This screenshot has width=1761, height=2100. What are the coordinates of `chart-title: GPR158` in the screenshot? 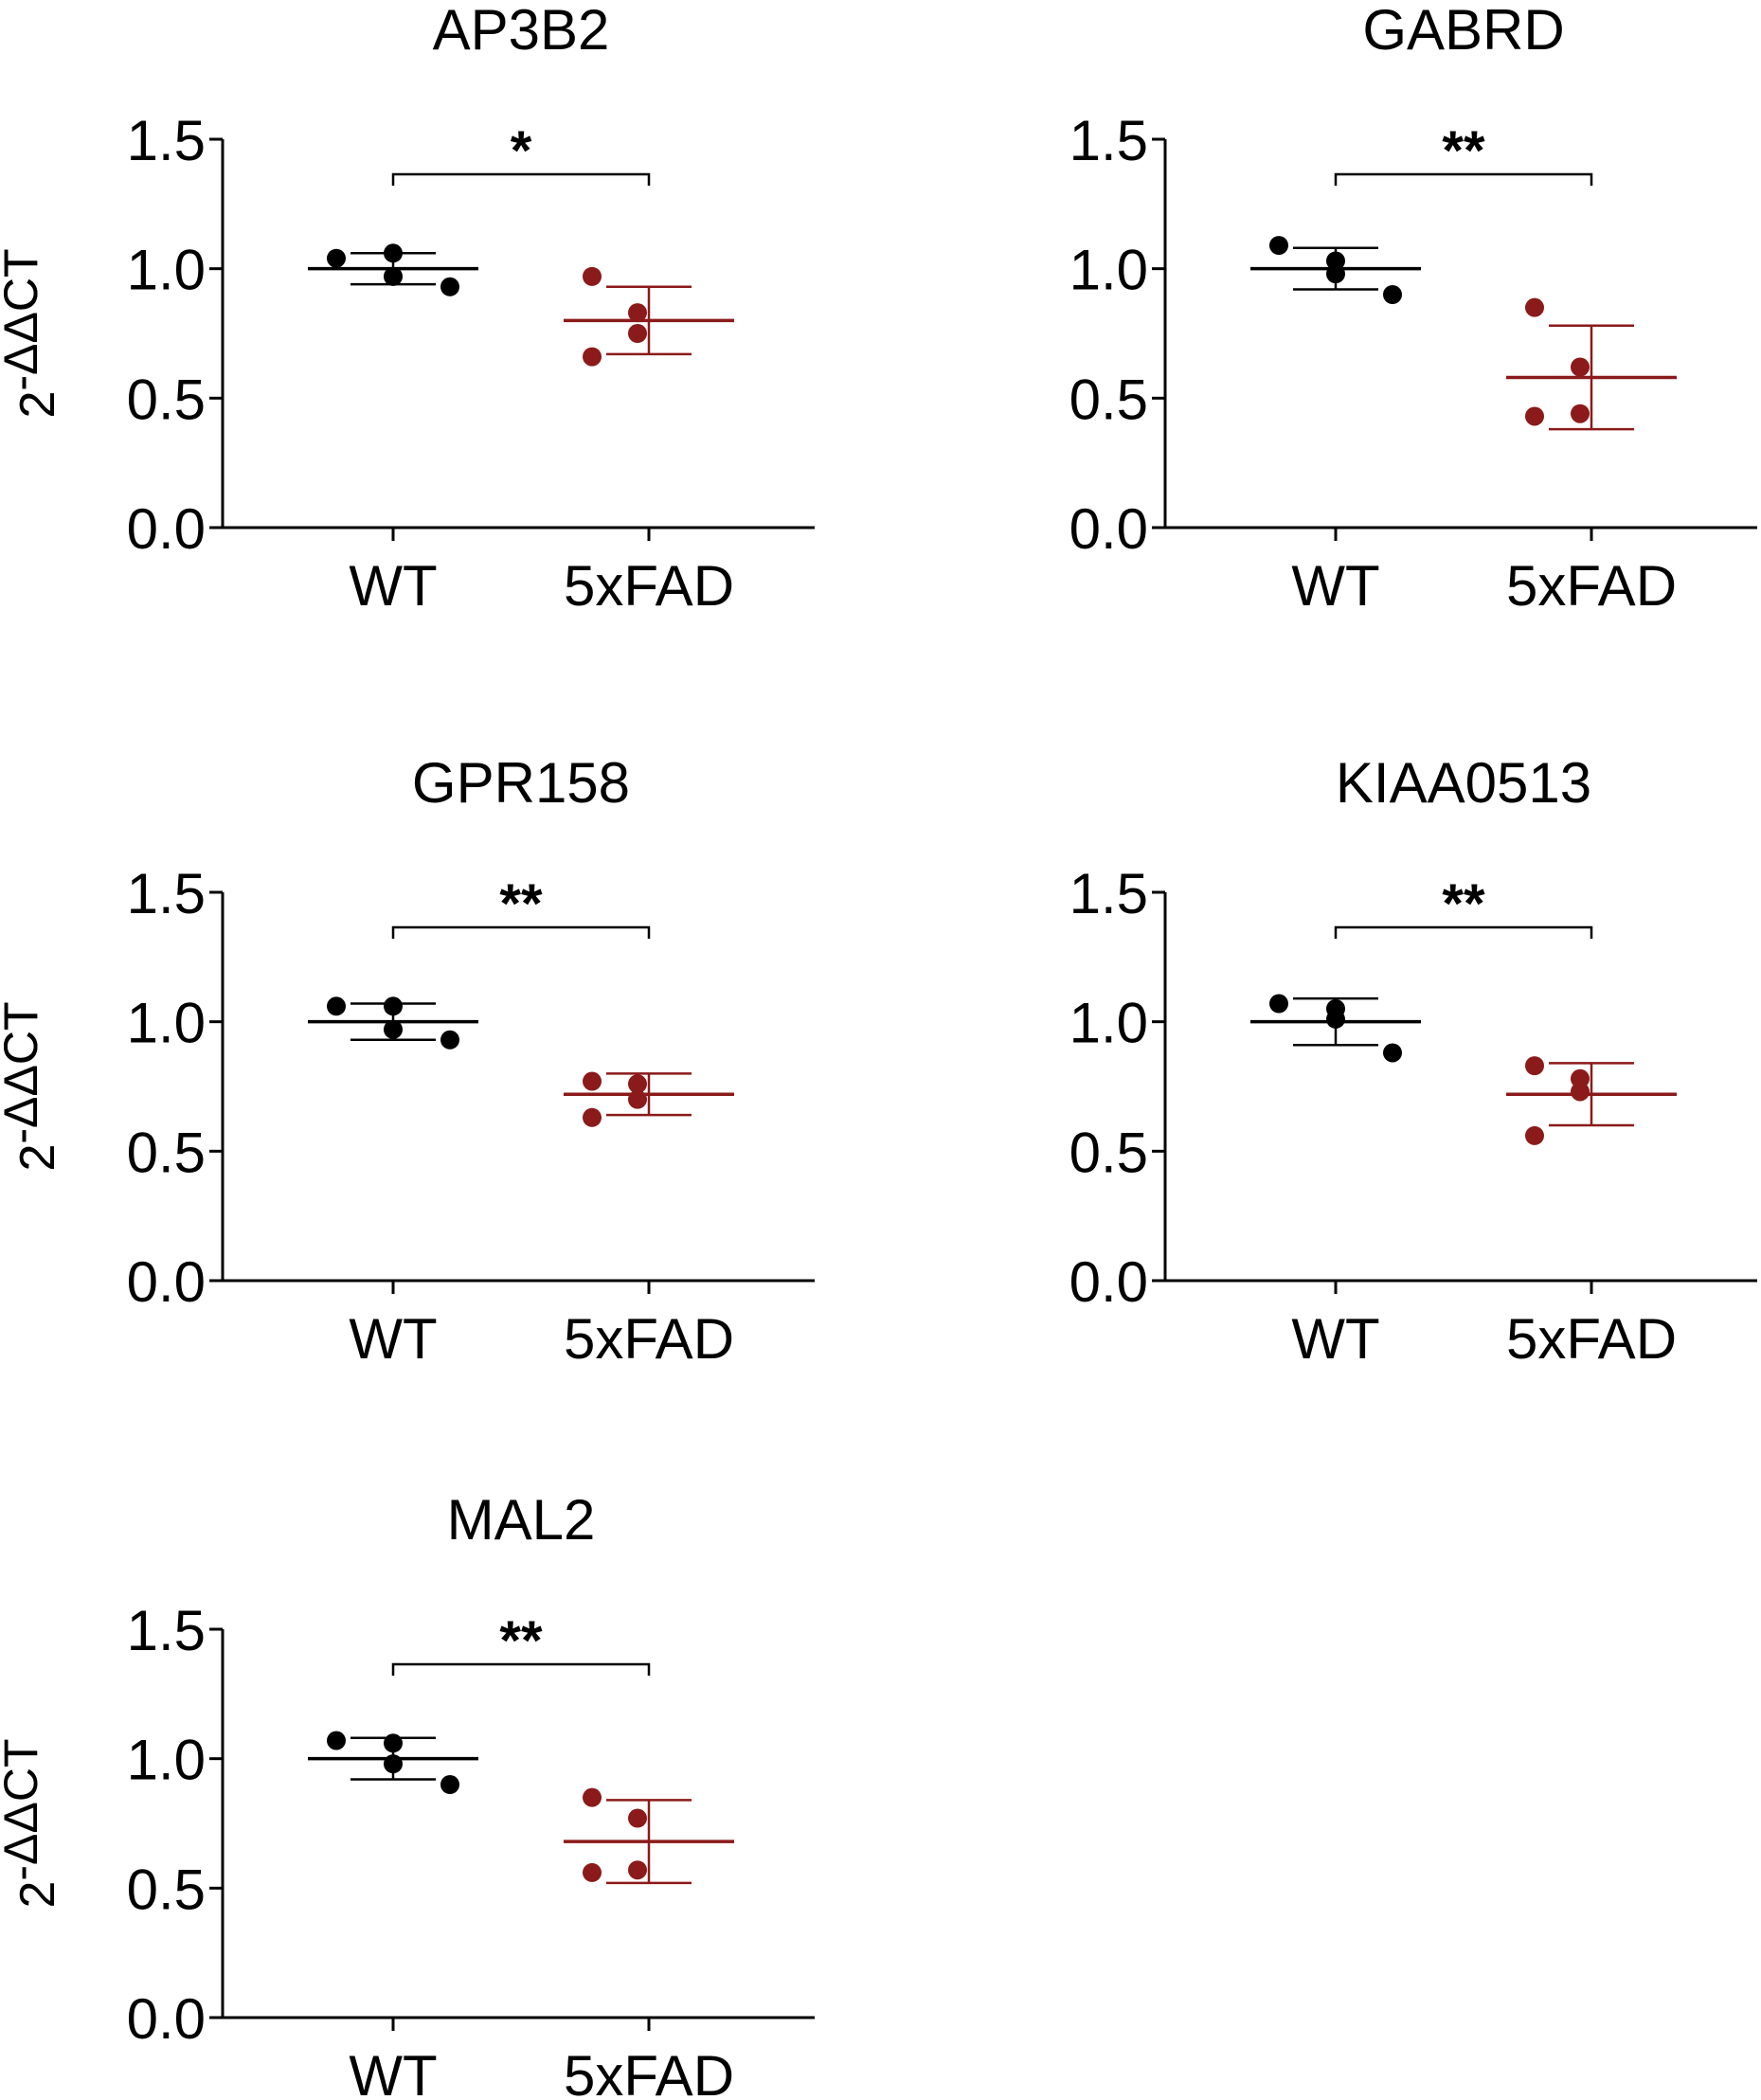 It's located at (521, 783).